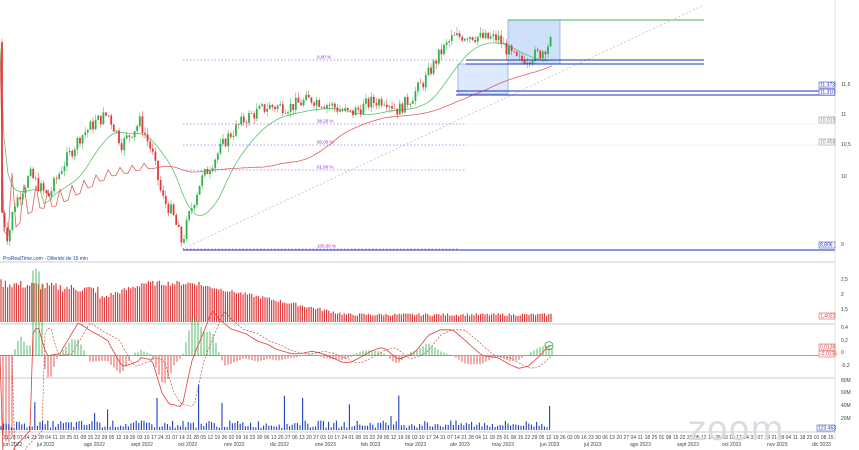 The width and height of the screenshot is (859, 450). Describe the element at coordinates (827, 429) in the screenshot. I see `volume-pill-text: 123.463` at that location.